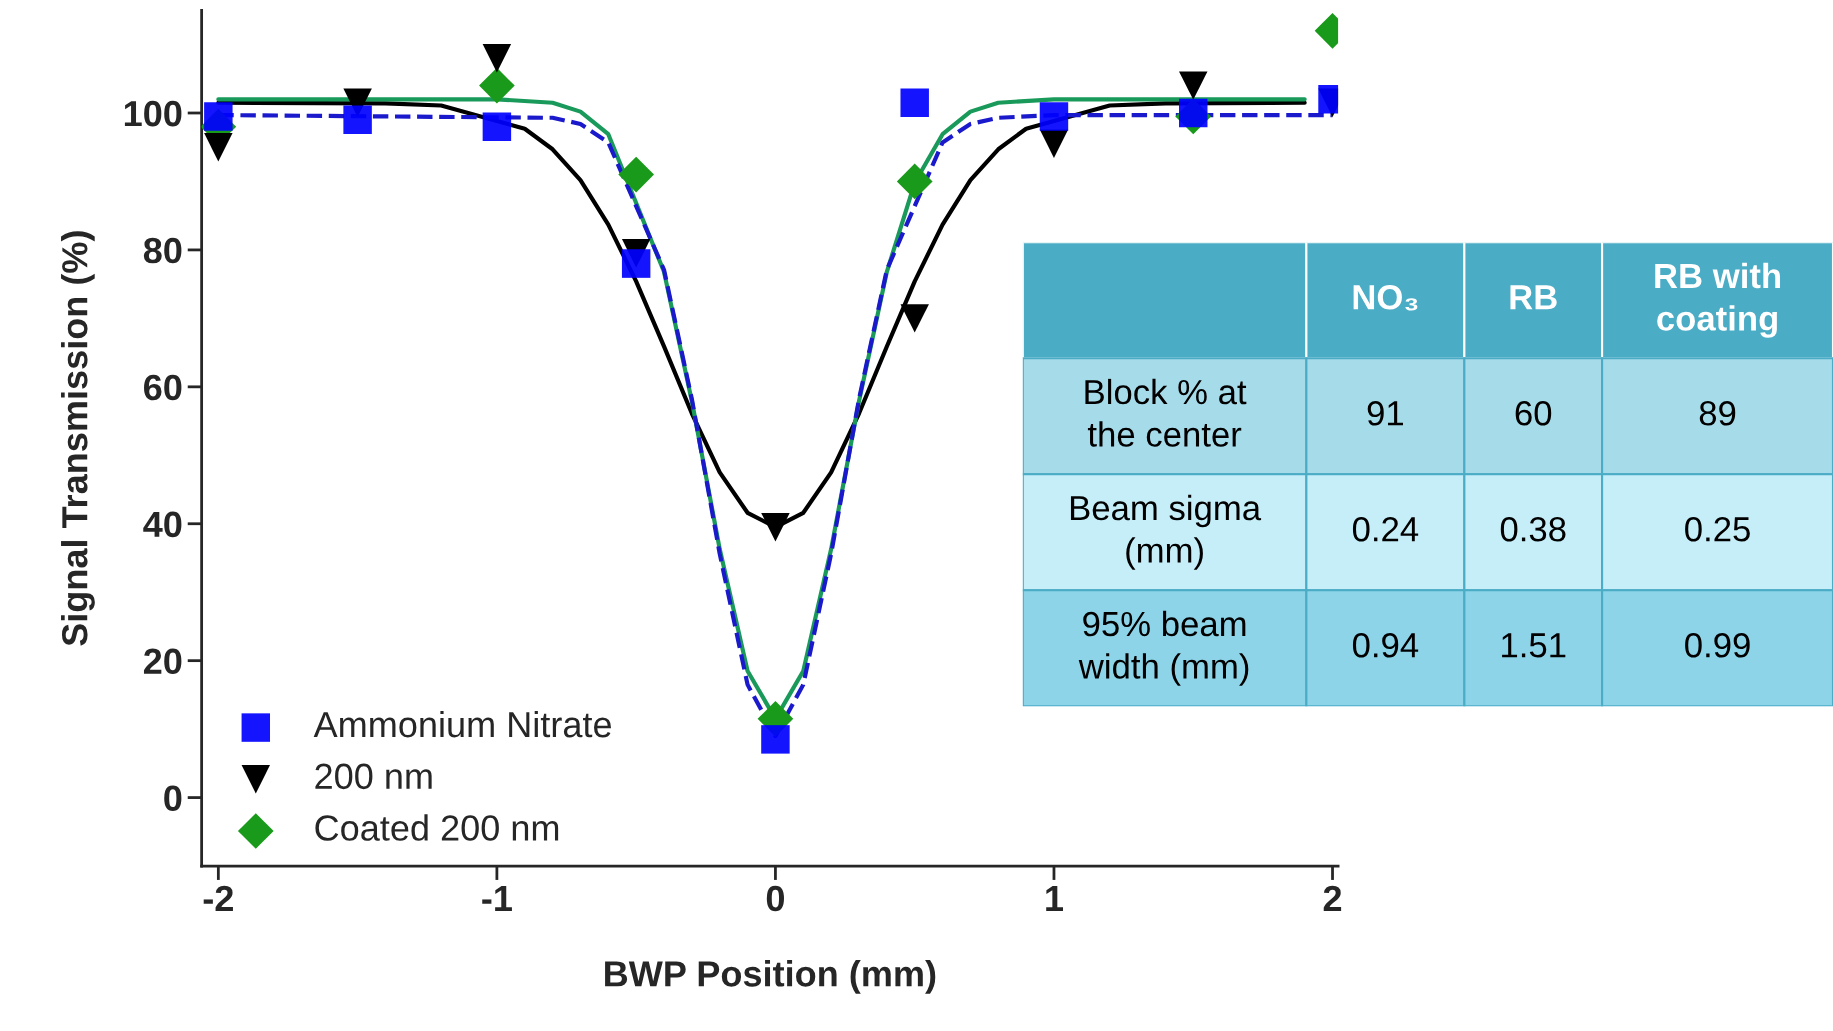  I want to click on category-label: Block % at the center, so click(1166, 412).